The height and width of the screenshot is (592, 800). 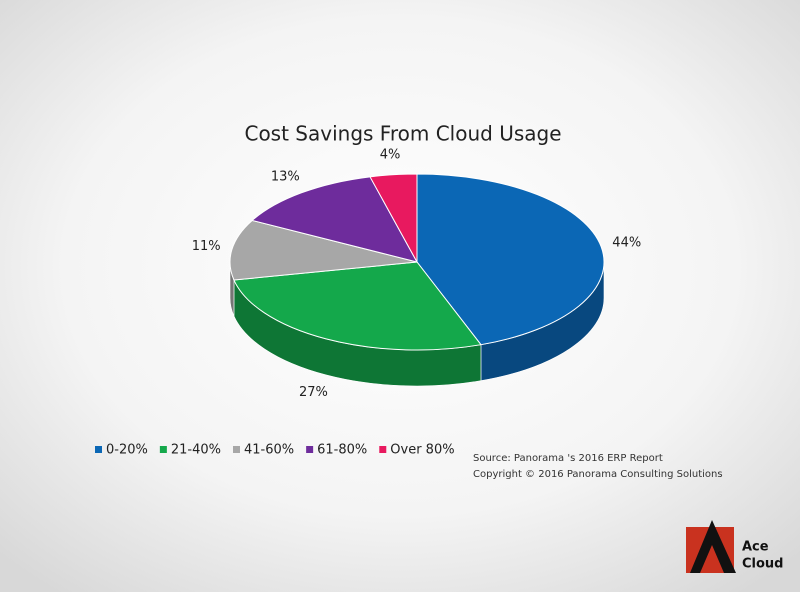 I want to click on pie-tops, so click(x=417, y=262).